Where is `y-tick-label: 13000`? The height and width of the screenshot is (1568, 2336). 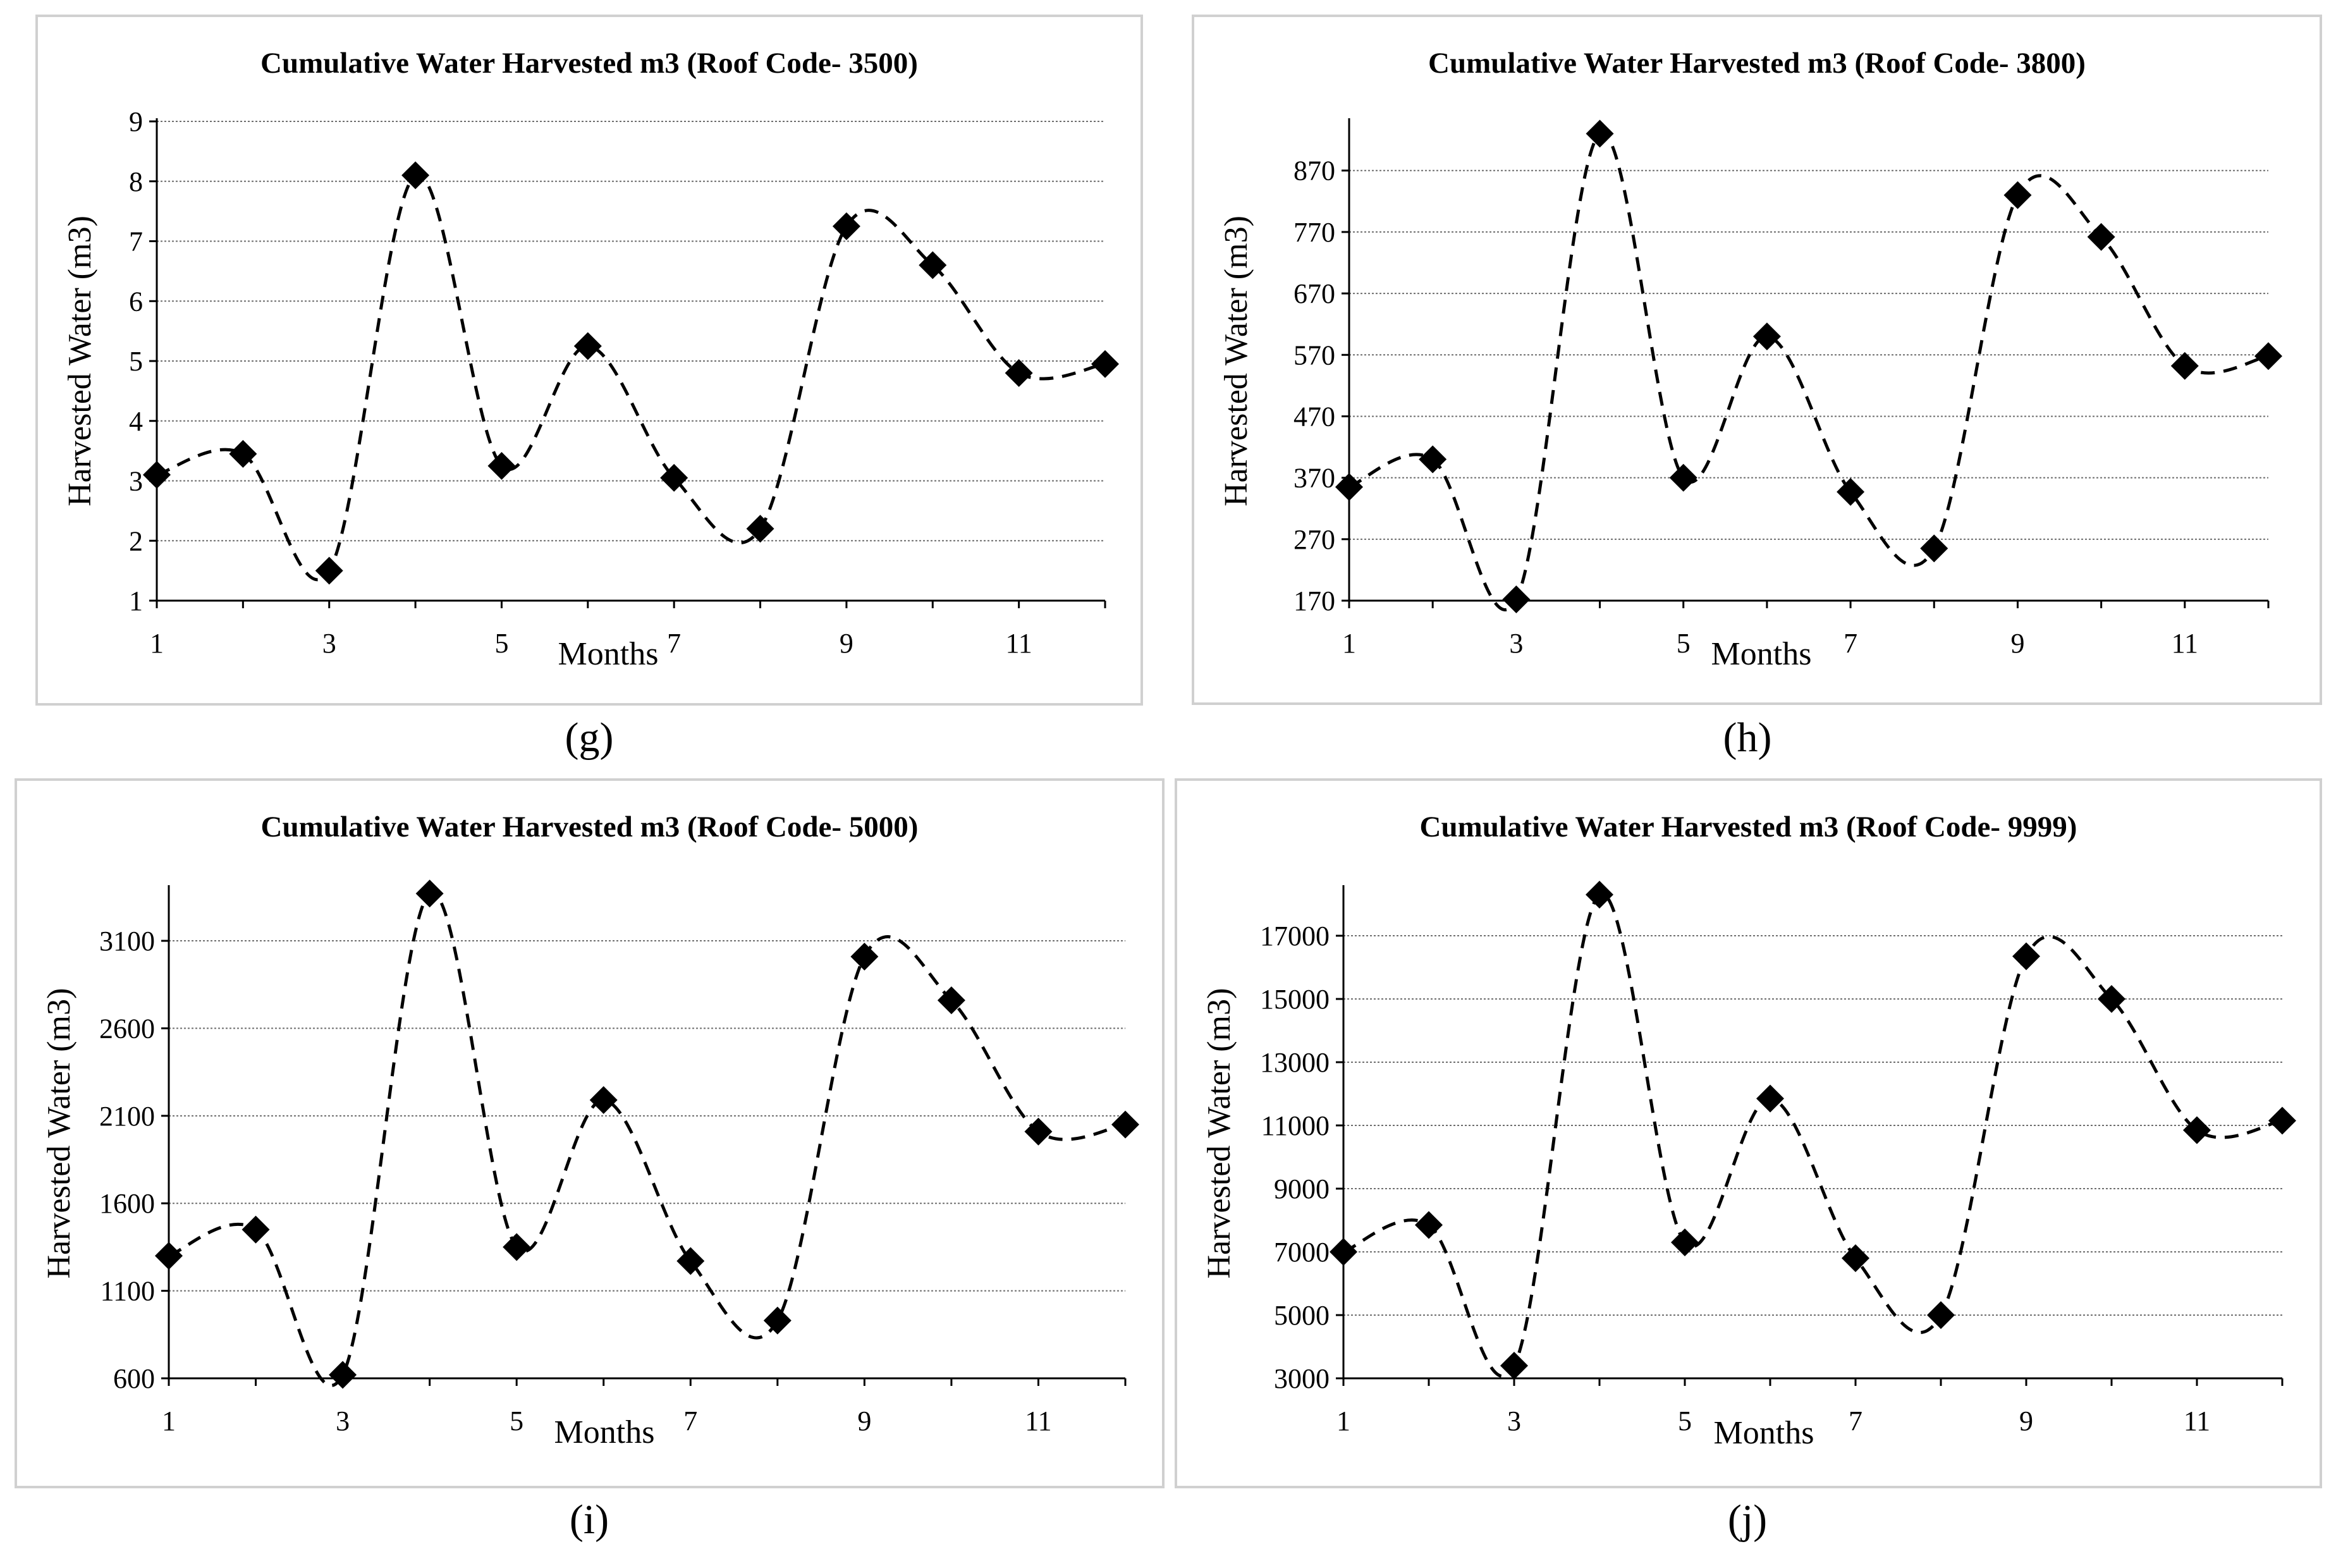 y-tick-label: 13000 is located at coordinates (1295, 1062).